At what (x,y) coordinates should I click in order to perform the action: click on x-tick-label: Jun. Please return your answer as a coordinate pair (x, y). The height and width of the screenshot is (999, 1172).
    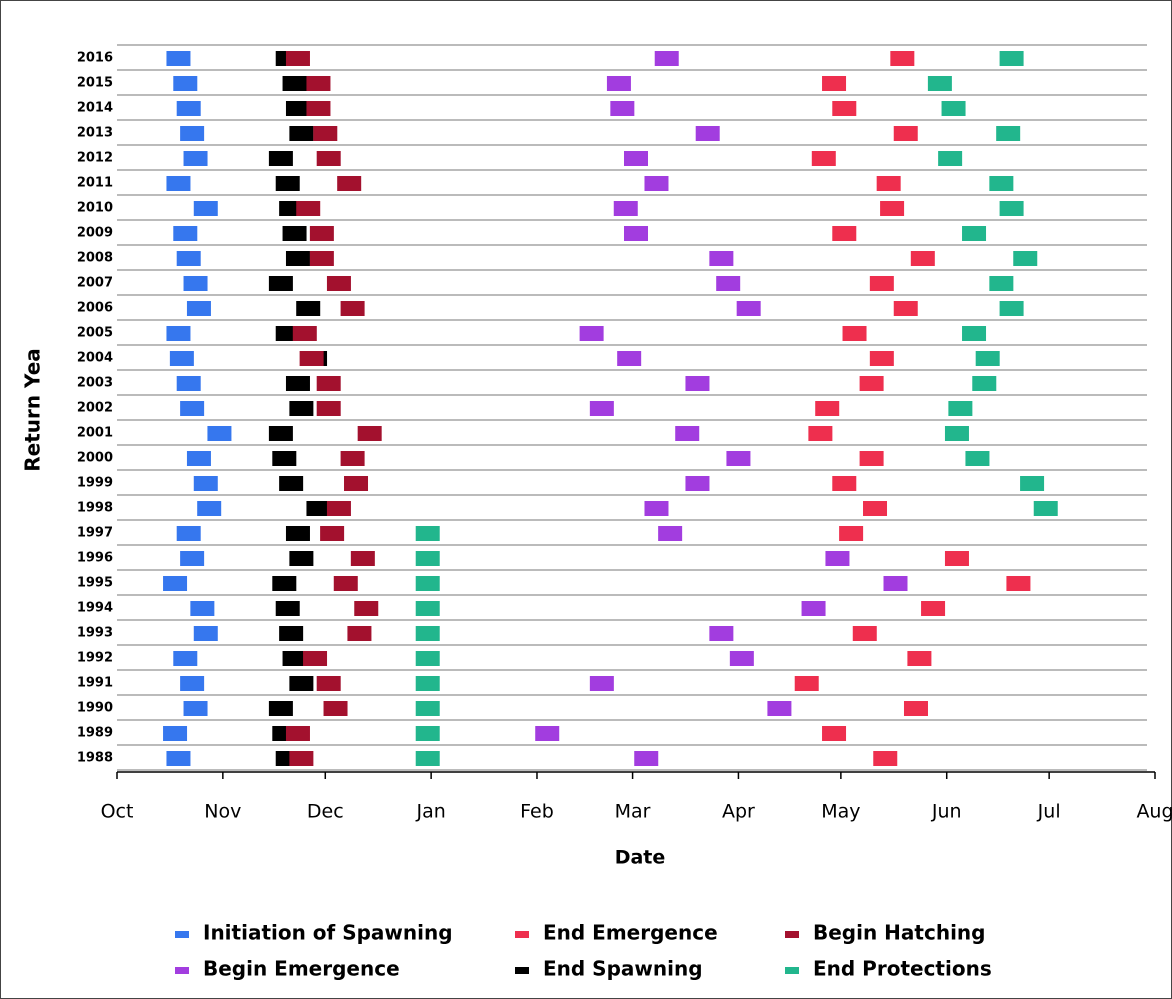
    Looking at the image, I should click on (946, 812).